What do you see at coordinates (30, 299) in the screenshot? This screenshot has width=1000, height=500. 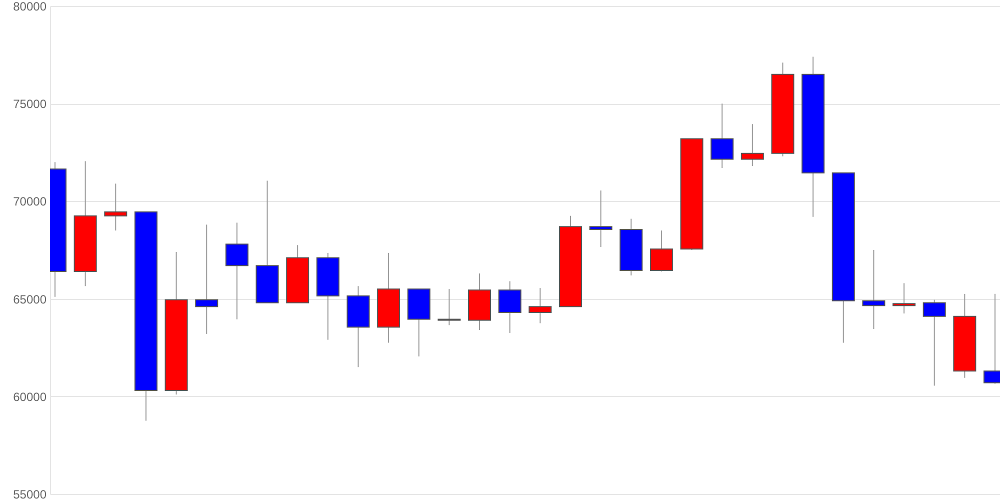 I see `y-tick-label: 65000` at bounding box center [30, 299].